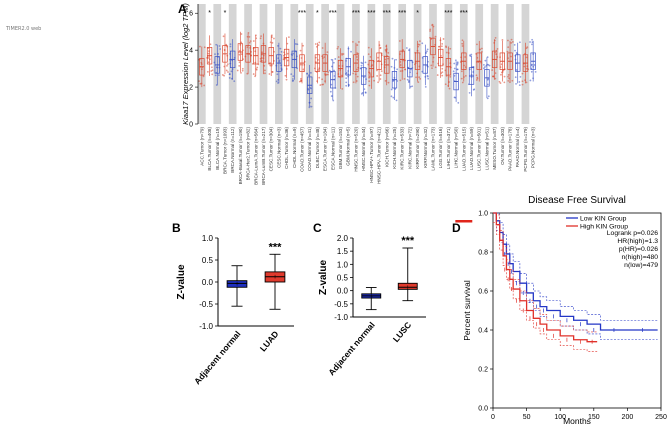 Image resolution: width=669 pixels, height=429 pixels. I want to click on panel-d-xtick-label: 100, so click(560, 417).